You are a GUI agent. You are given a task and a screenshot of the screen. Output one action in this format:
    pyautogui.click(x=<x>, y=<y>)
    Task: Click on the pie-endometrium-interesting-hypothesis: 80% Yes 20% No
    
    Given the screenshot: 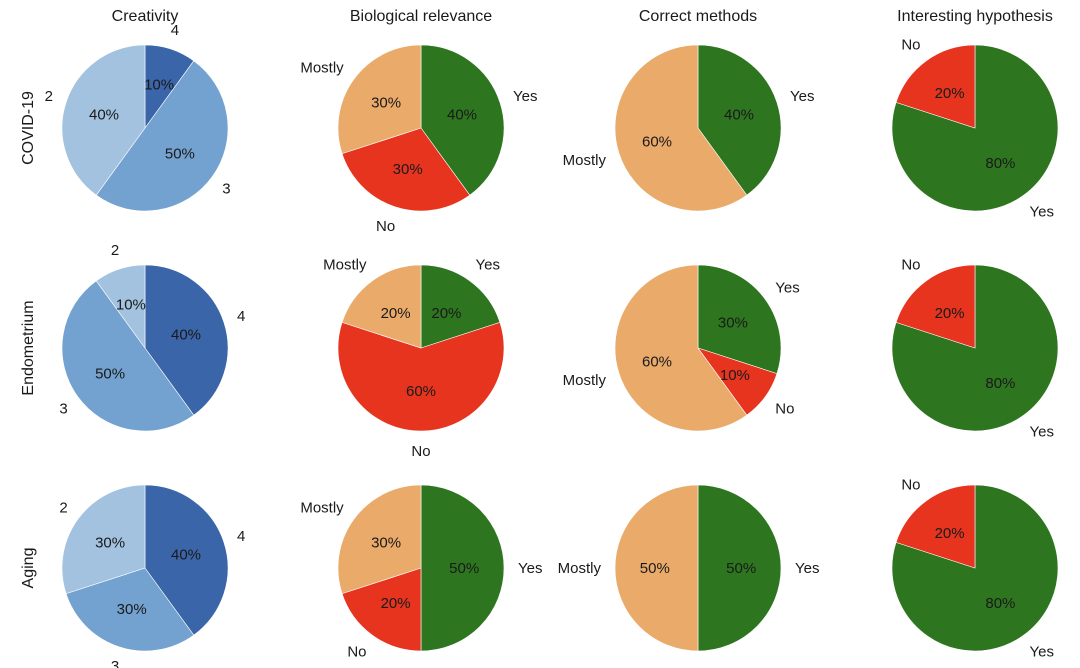 What is the action you would take?
    pyautogui.click(x=975, y=348)
    